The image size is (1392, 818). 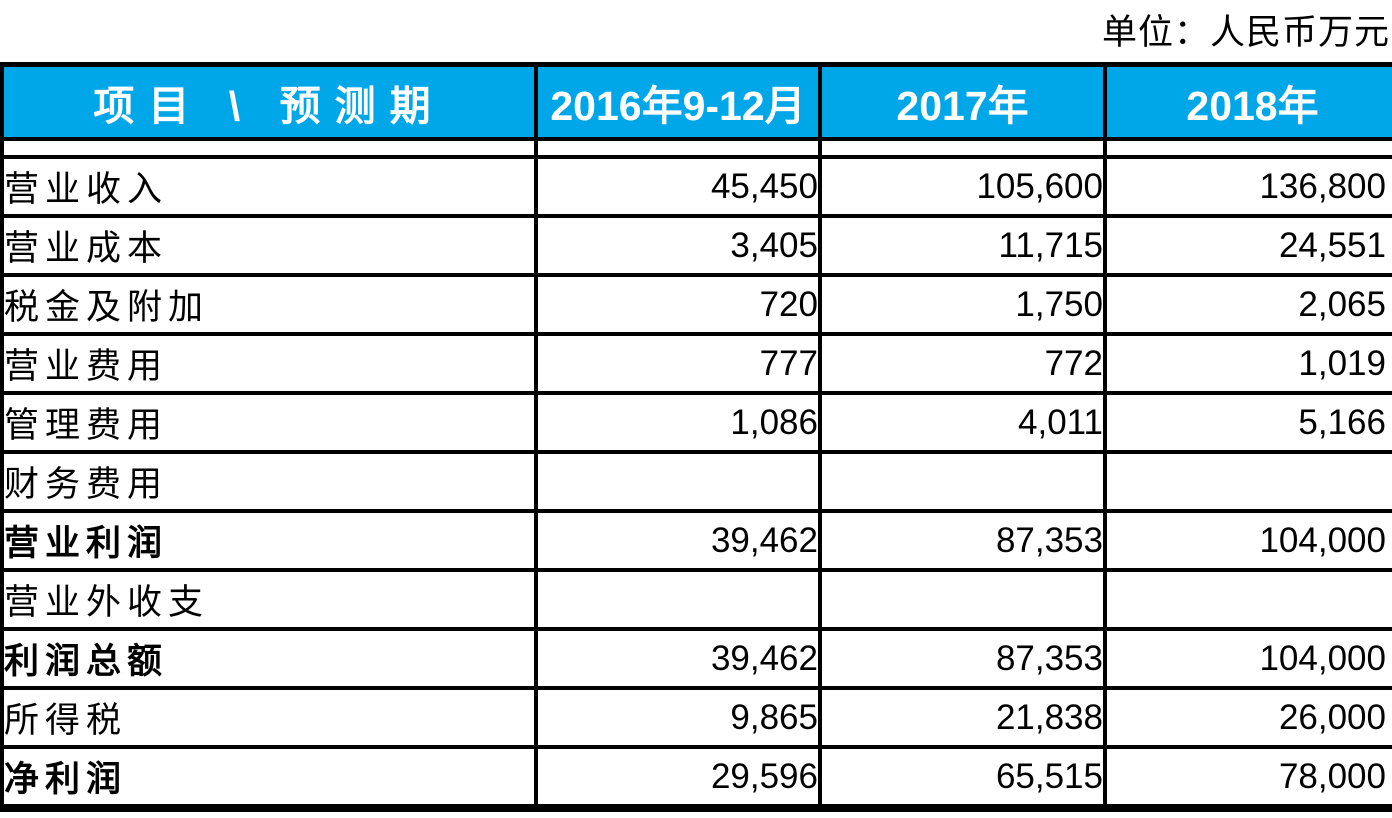 I want to click on table-row-selling-expenses: 营业费用 777 772 1,019, so click(x=696, y=363).